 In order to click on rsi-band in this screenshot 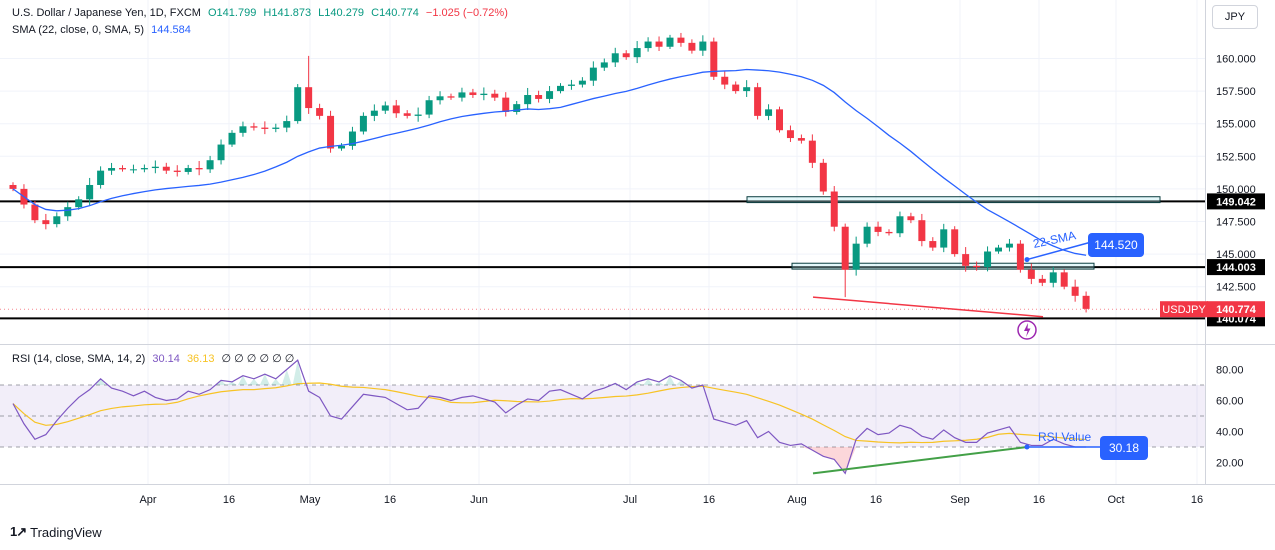, I will do `click(602, 416)`.